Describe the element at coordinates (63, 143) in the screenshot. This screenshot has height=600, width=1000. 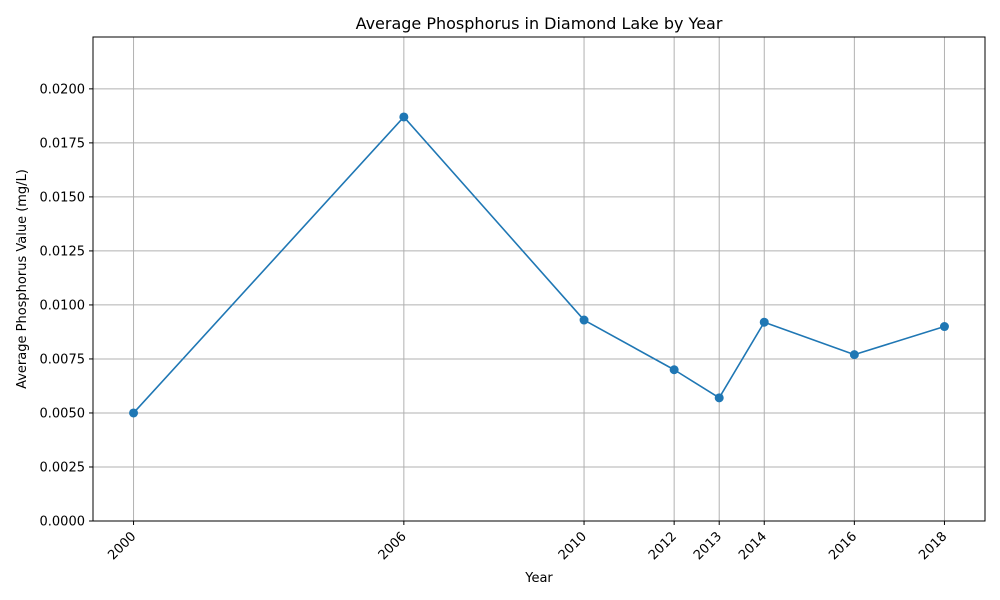
I see `y-tick-label: 0.0175` at that location.